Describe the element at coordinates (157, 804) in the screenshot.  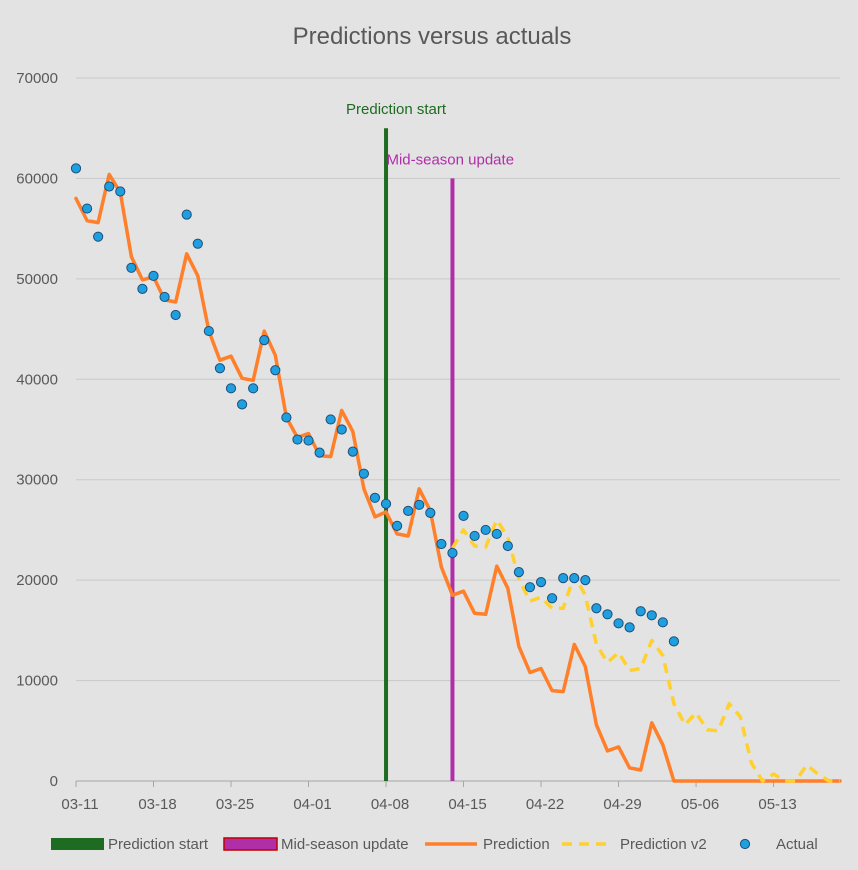
I see `x-tick-label: 03-18` at that location.